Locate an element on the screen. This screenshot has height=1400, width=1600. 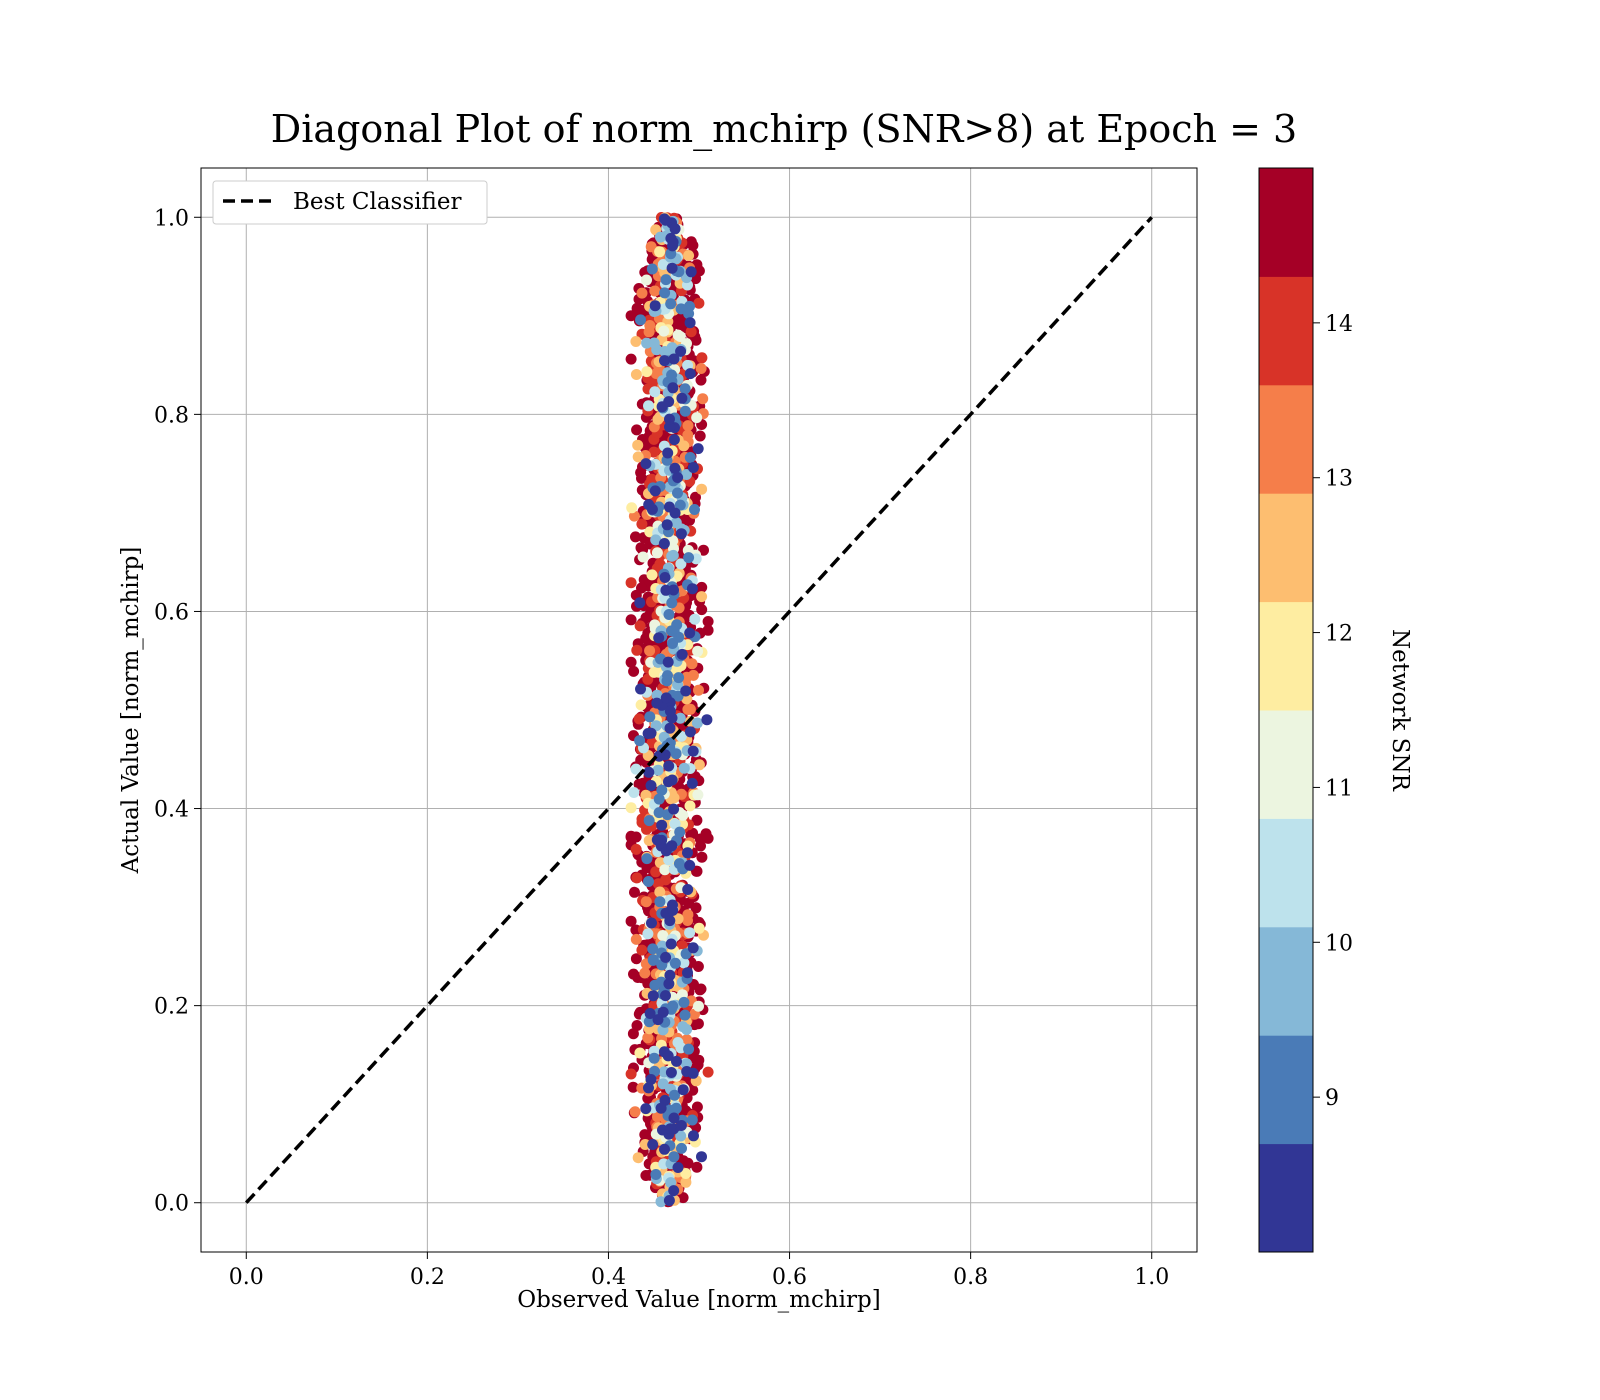
x-tick-label: 0.8 is located at coordinates (970, 1277).